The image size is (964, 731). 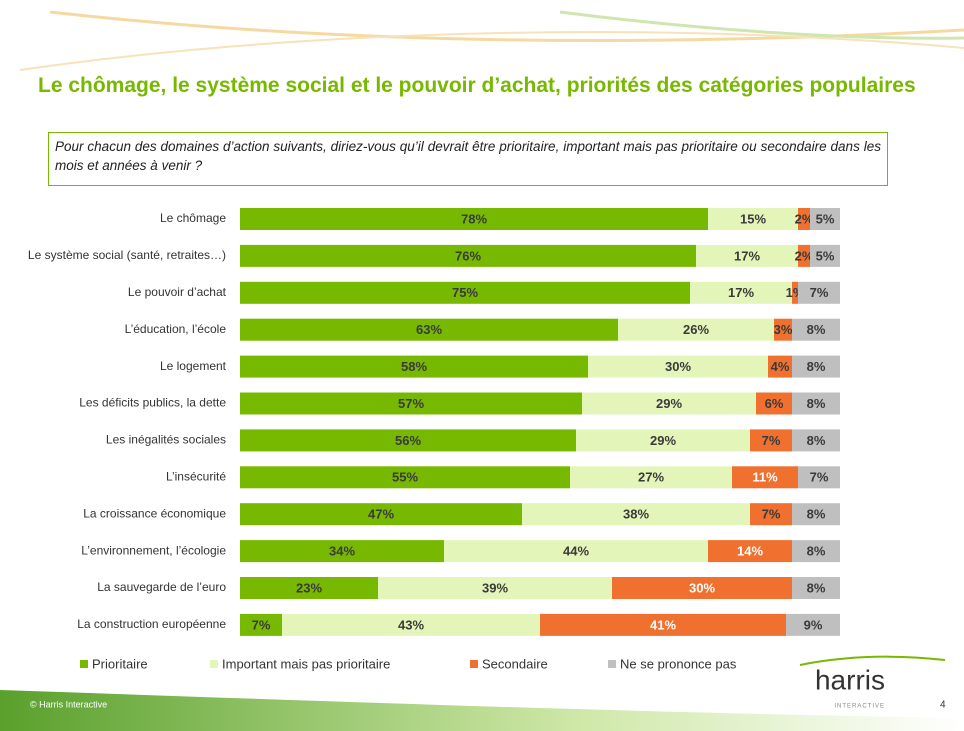 I want to click on category-label: Les déficits publics, la dette, so click(x=152, y=403).